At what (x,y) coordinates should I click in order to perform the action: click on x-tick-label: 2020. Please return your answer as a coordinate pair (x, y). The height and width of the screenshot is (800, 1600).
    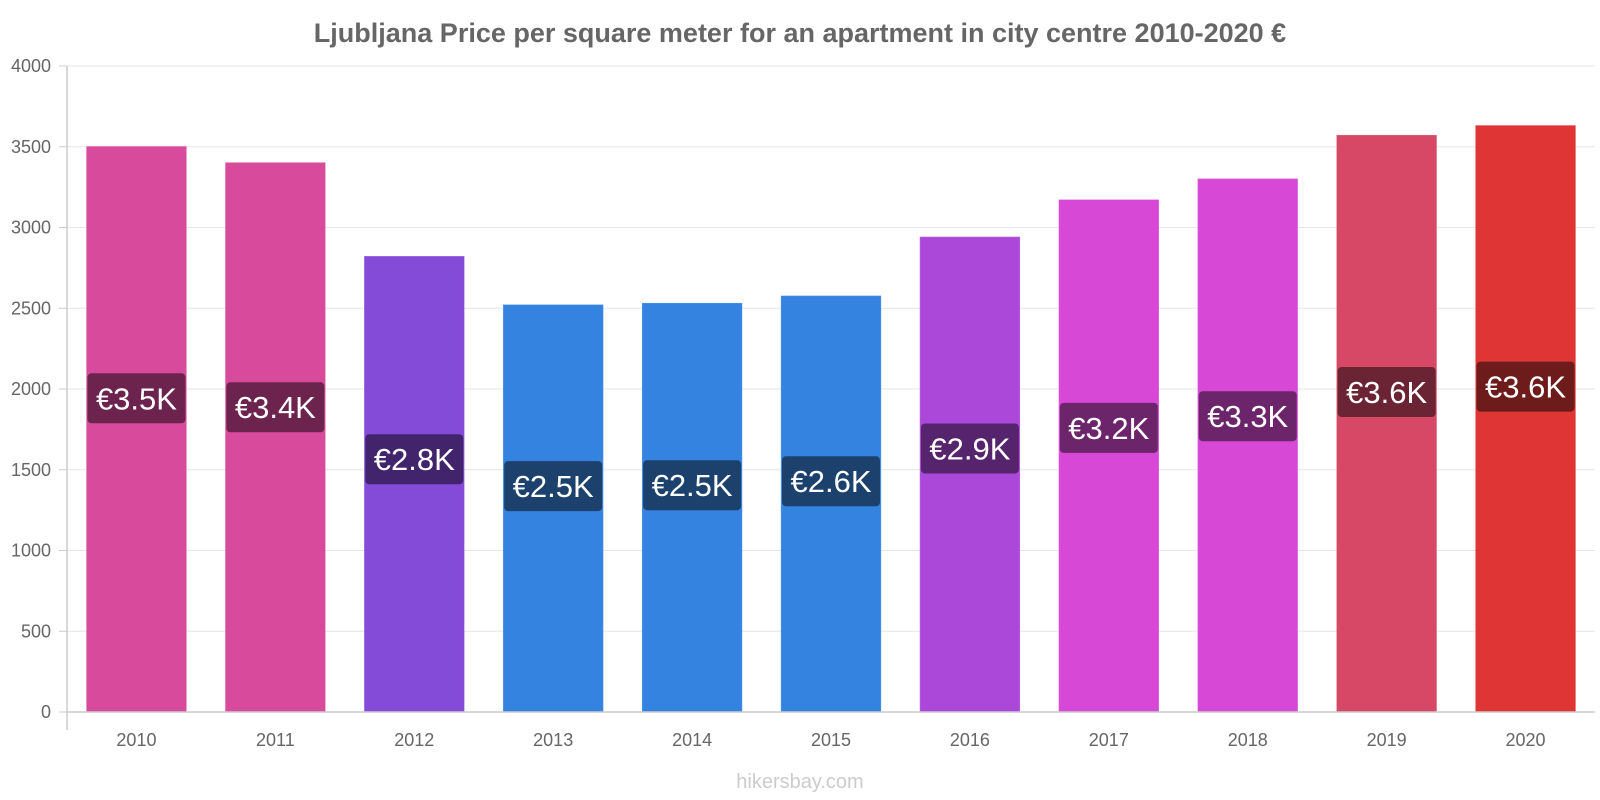
    Looking at the image, I should click on (1526, 740).